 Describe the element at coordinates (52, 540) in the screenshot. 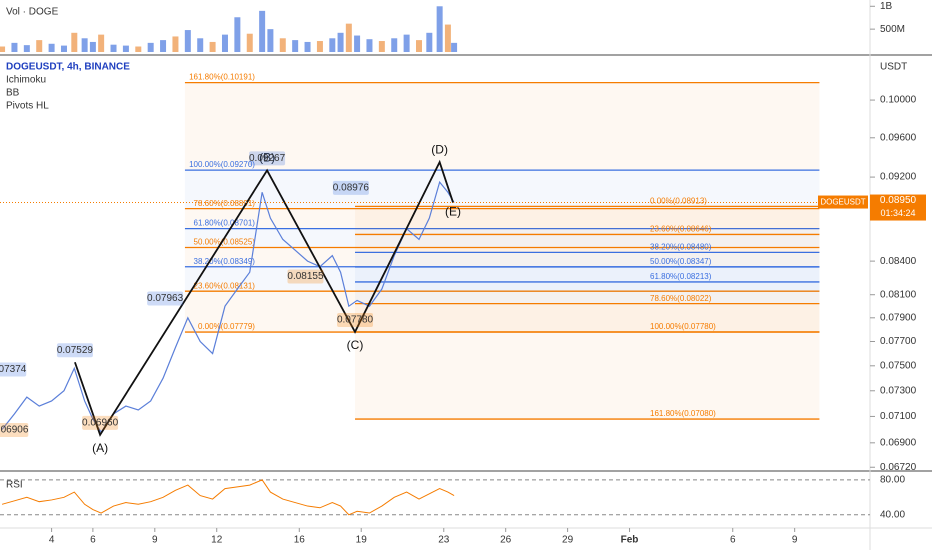

I see `x-tick-label: 4` at that location.